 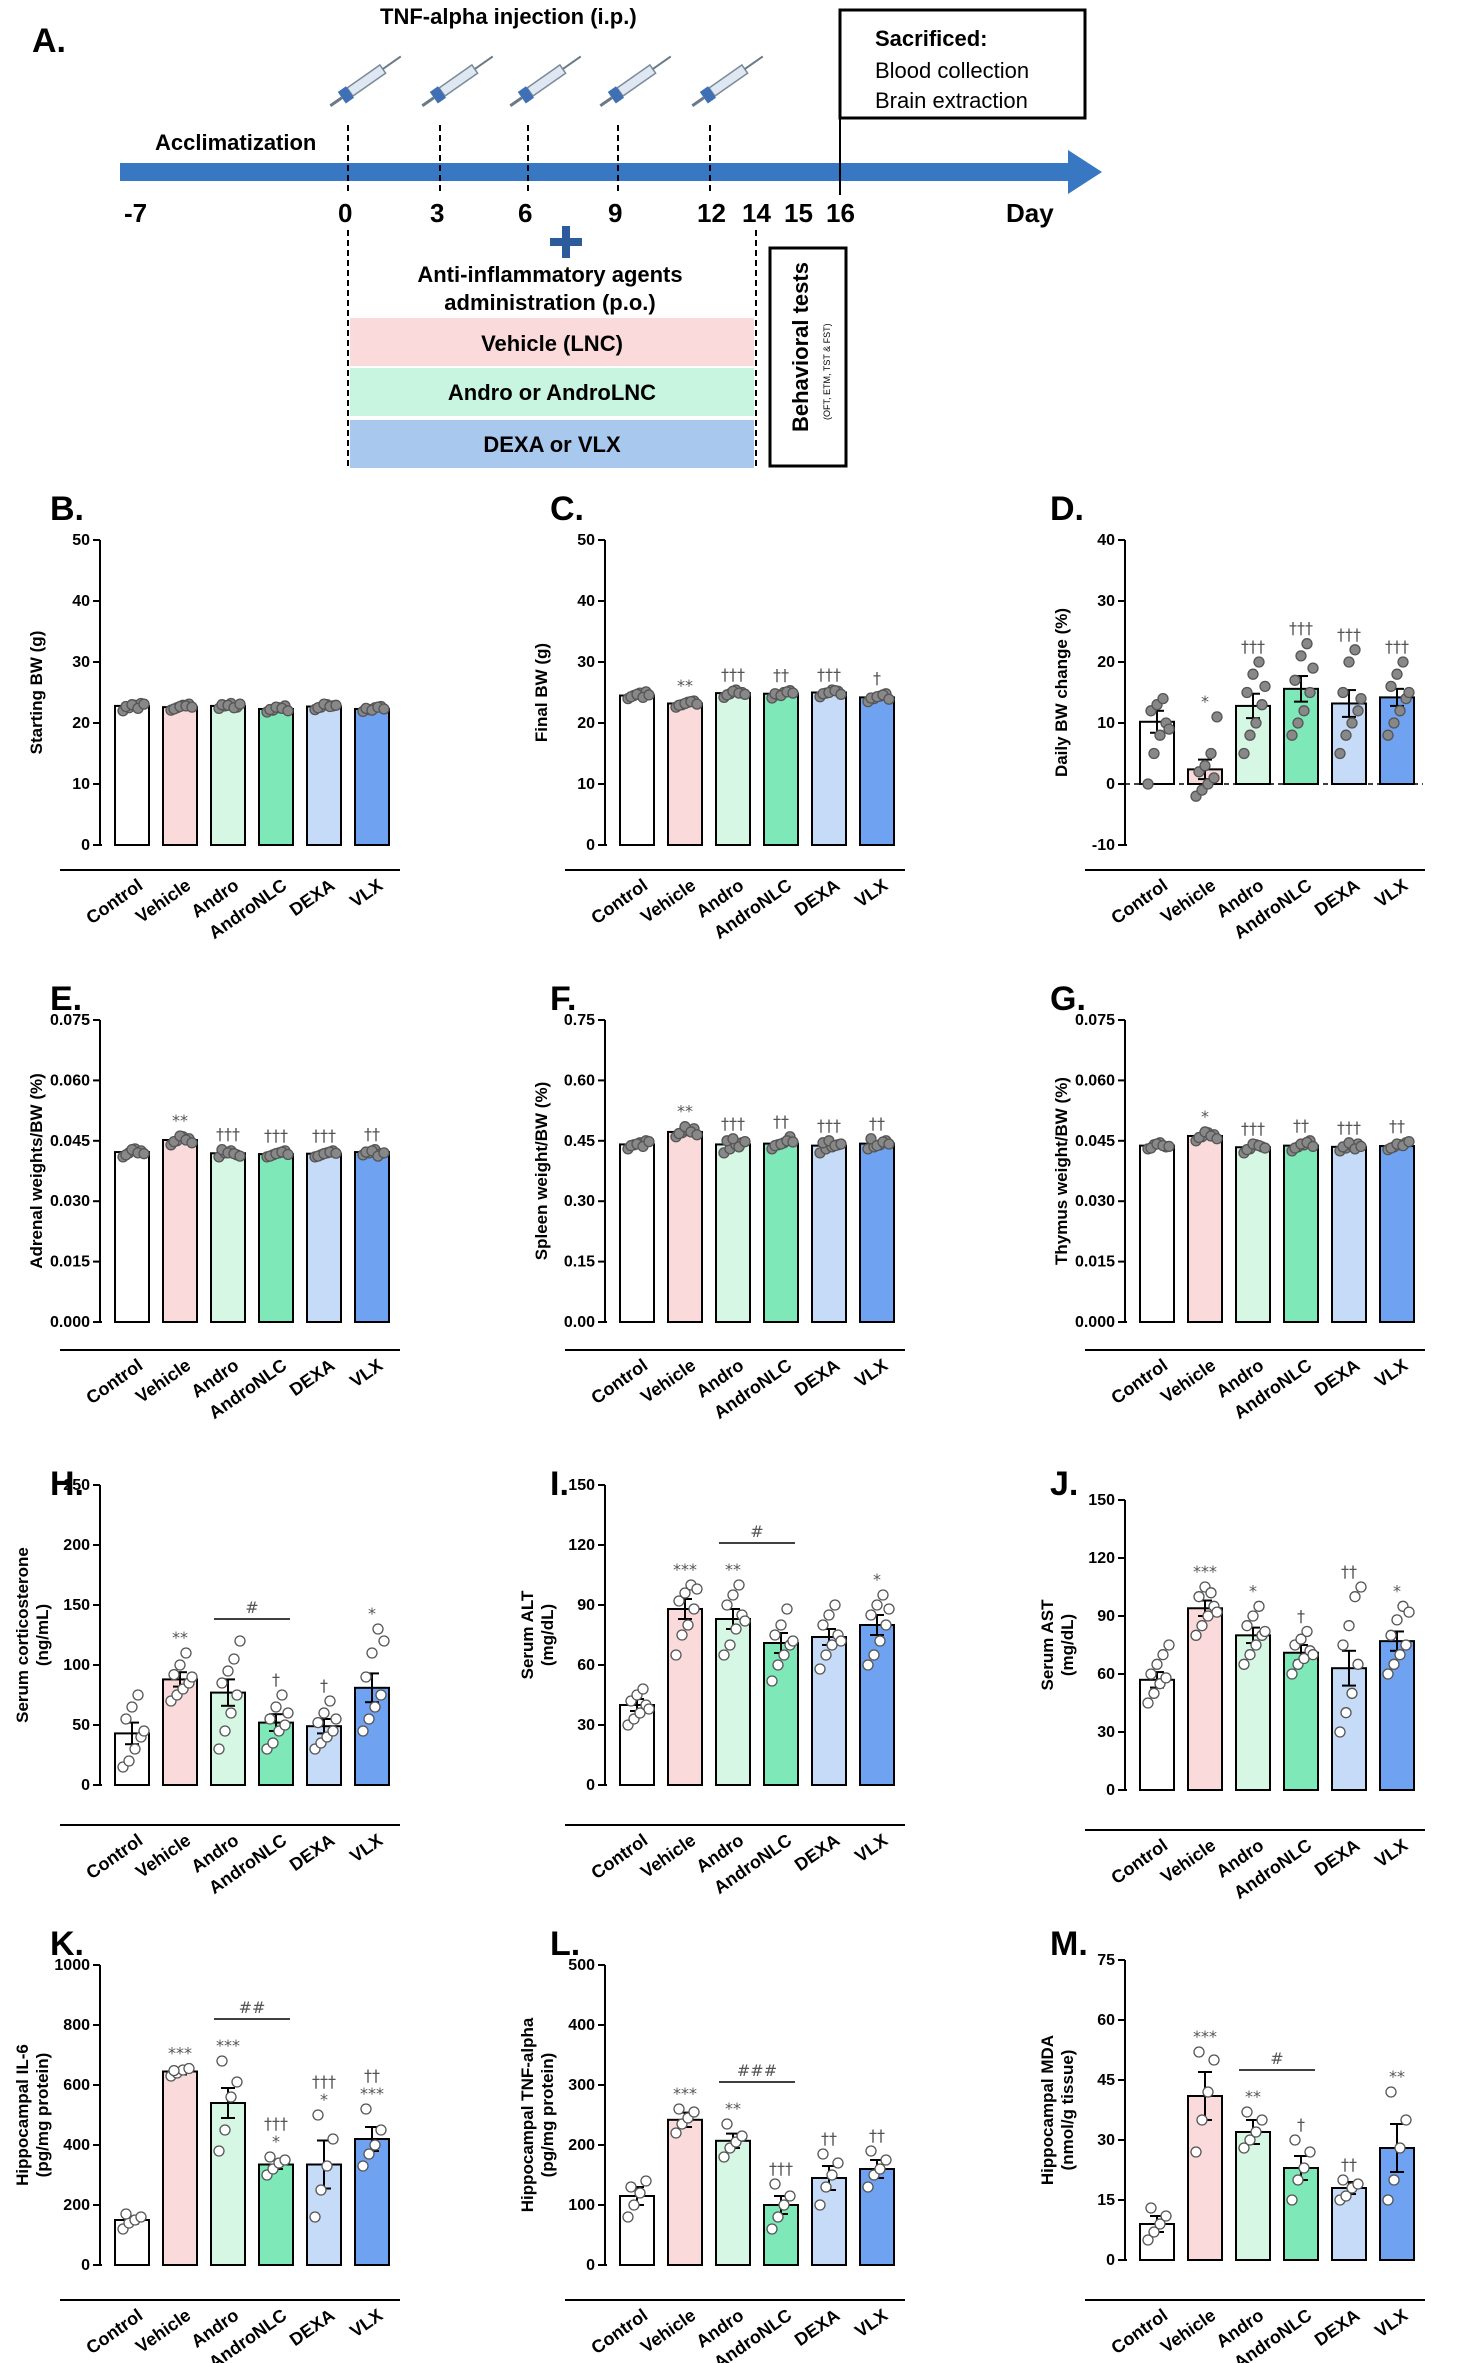 What do you see at coordinates (76, 1485) in the screenshot?
I see `y-tick-label: 250` at bounding box center [76, 1485].